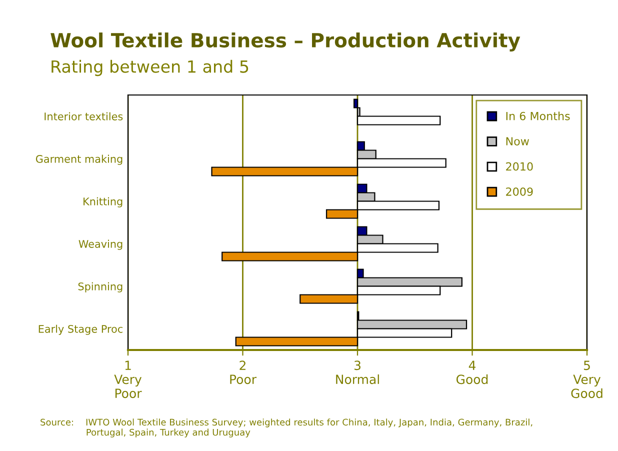 The height and width of the screenshot is (451, 618). What do you see at coordinates (285, 42) in the screenshot?
I see `chart-title: Wool Textile Business – Production Activity` at bounding box center [285, 42].